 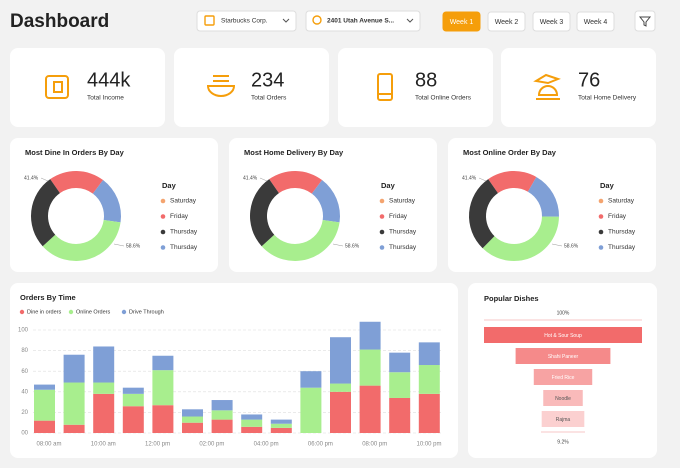 I want to click on week-label: Week 3, so click(x=552, y=22).